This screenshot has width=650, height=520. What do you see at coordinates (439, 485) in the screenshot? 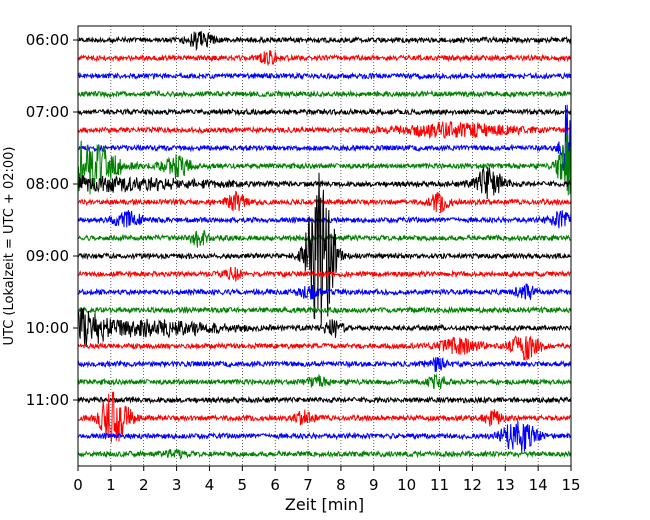
I see `x-tick-label: 11` at bounding box center [439, 485].